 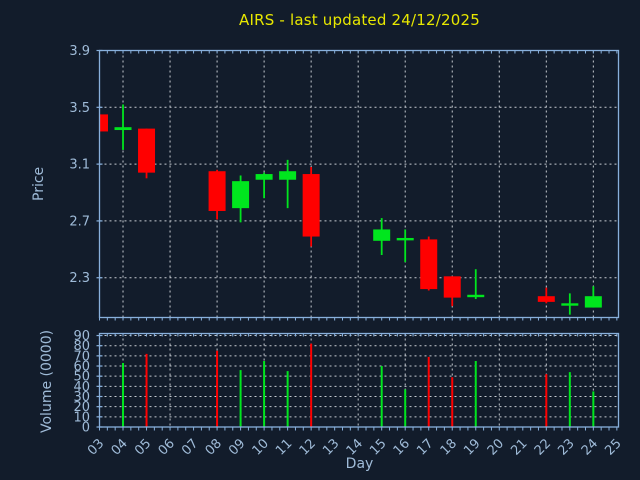 I want to click on volume-ytick-label: 0, so click(x=86, y=428).